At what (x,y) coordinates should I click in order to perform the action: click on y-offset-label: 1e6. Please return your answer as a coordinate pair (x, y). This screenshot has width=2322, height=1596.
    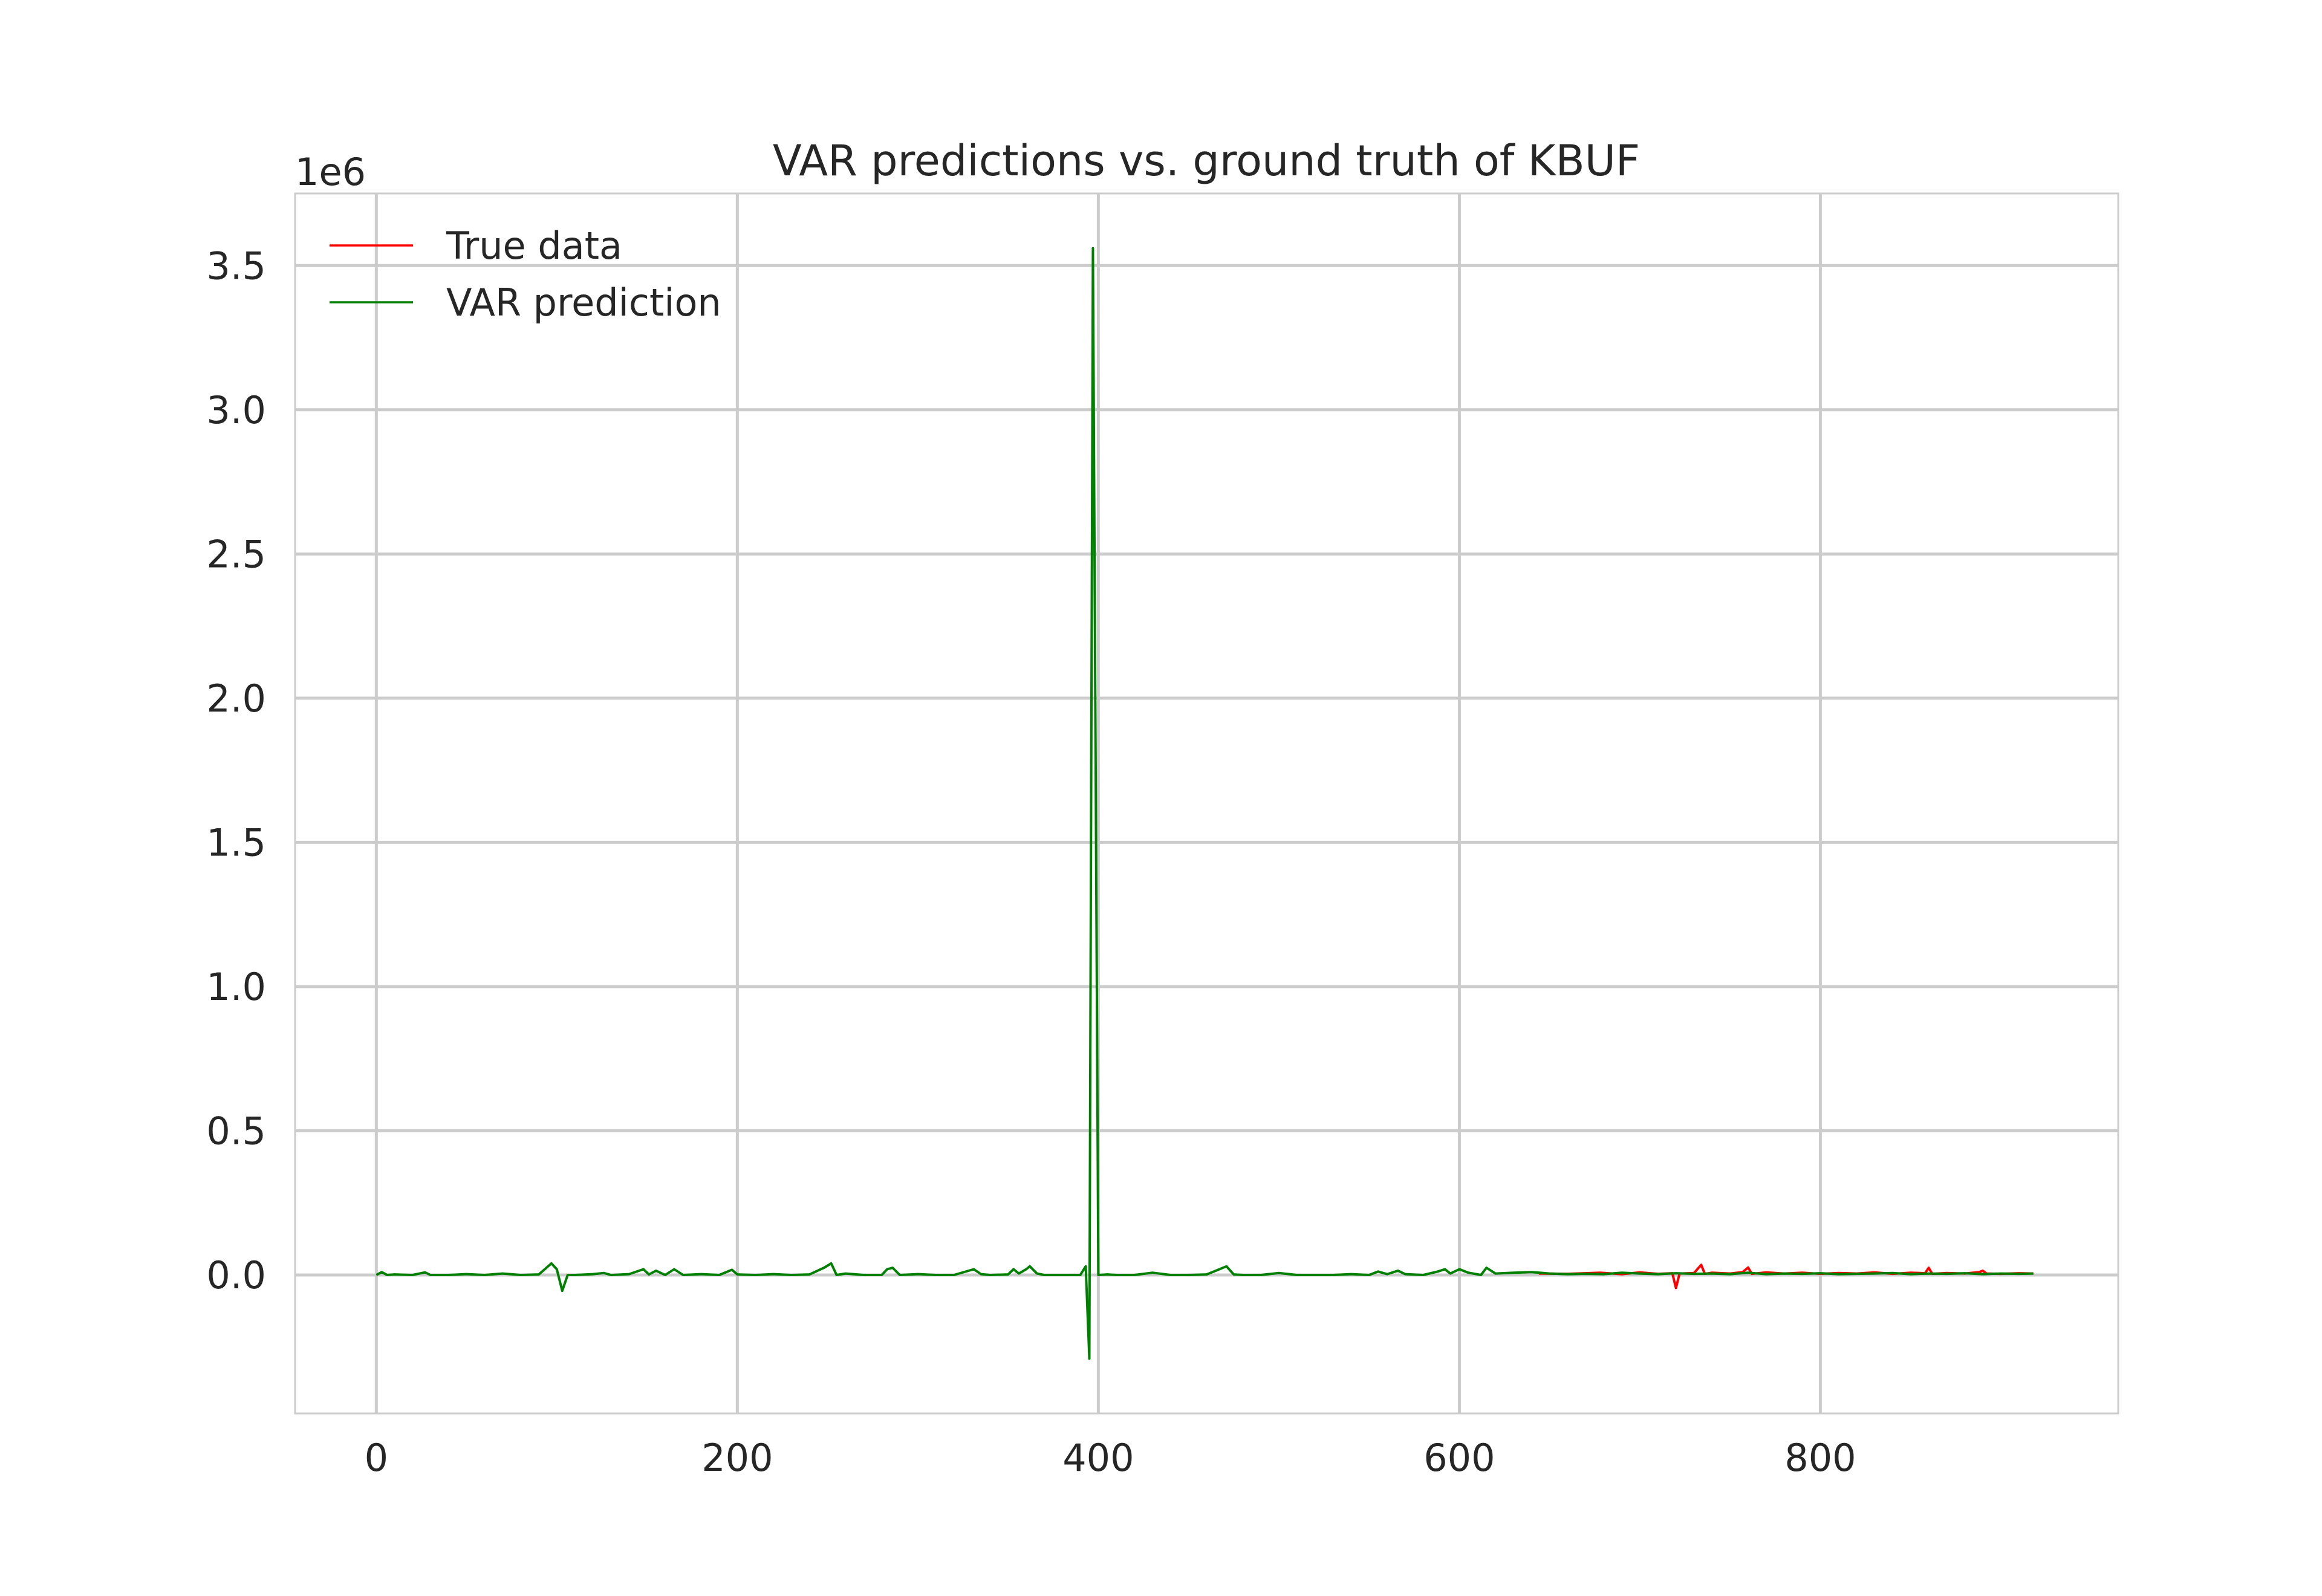
    Looking at the image, I should click on (330, 172).